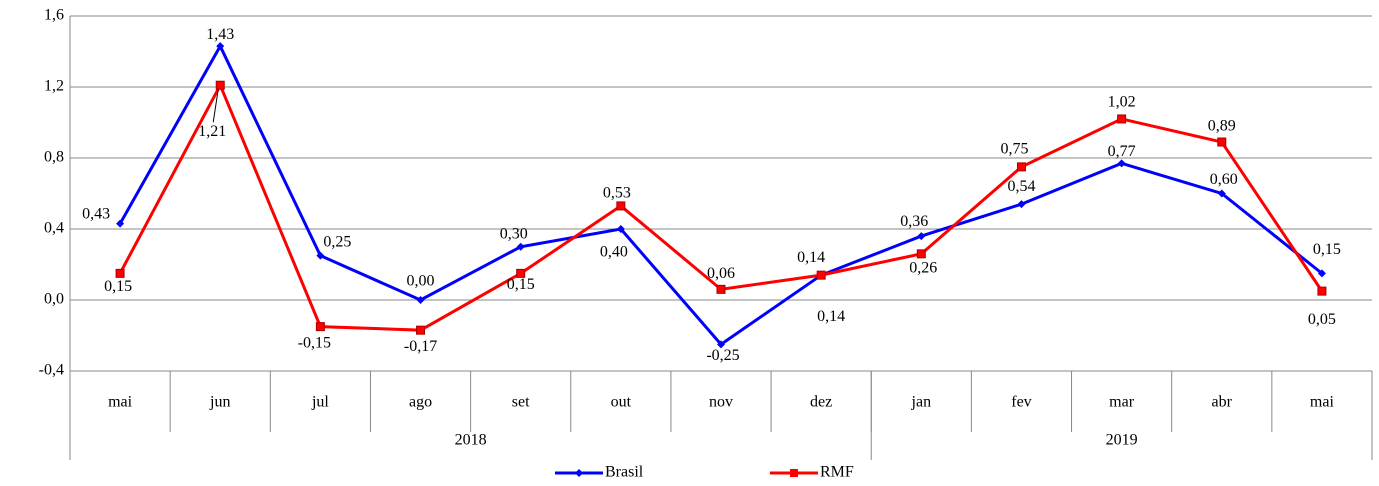 Image resolution: width=1379 pixels, height=486 pixels. What do you see at coordinates (471, 440) in the screenshot?
I see `x-group-label: 2018` at bounding box center [471, 440].